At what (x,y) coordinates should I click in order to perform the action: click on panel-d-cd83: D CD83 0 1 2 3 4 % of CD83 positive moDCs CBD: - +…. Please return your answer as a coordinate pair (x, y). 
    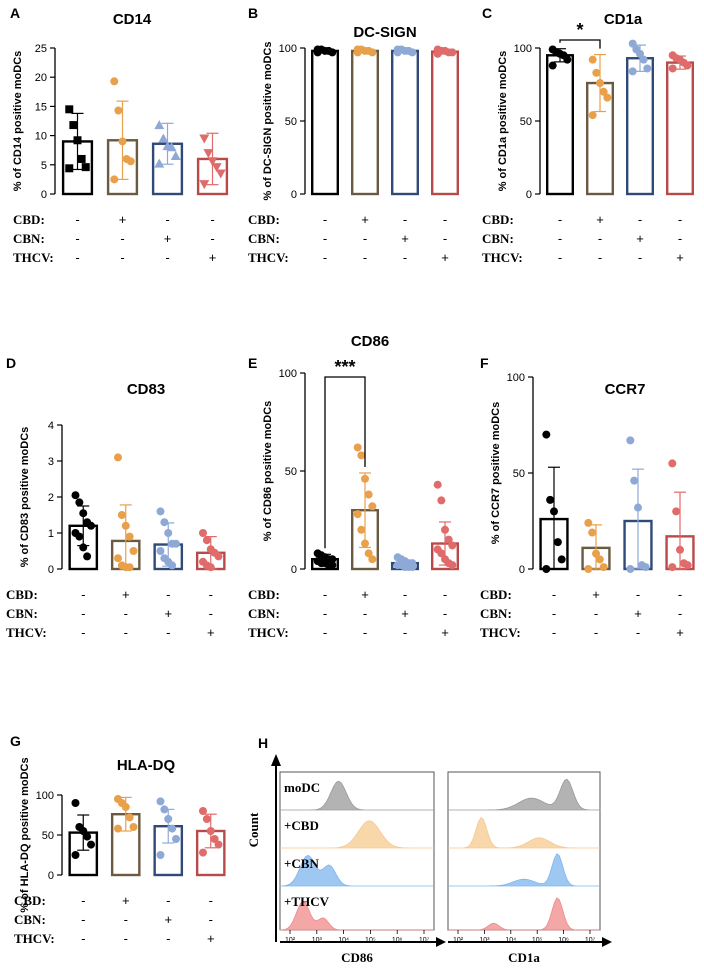
    Looking at the image, I should click on (116, 497).